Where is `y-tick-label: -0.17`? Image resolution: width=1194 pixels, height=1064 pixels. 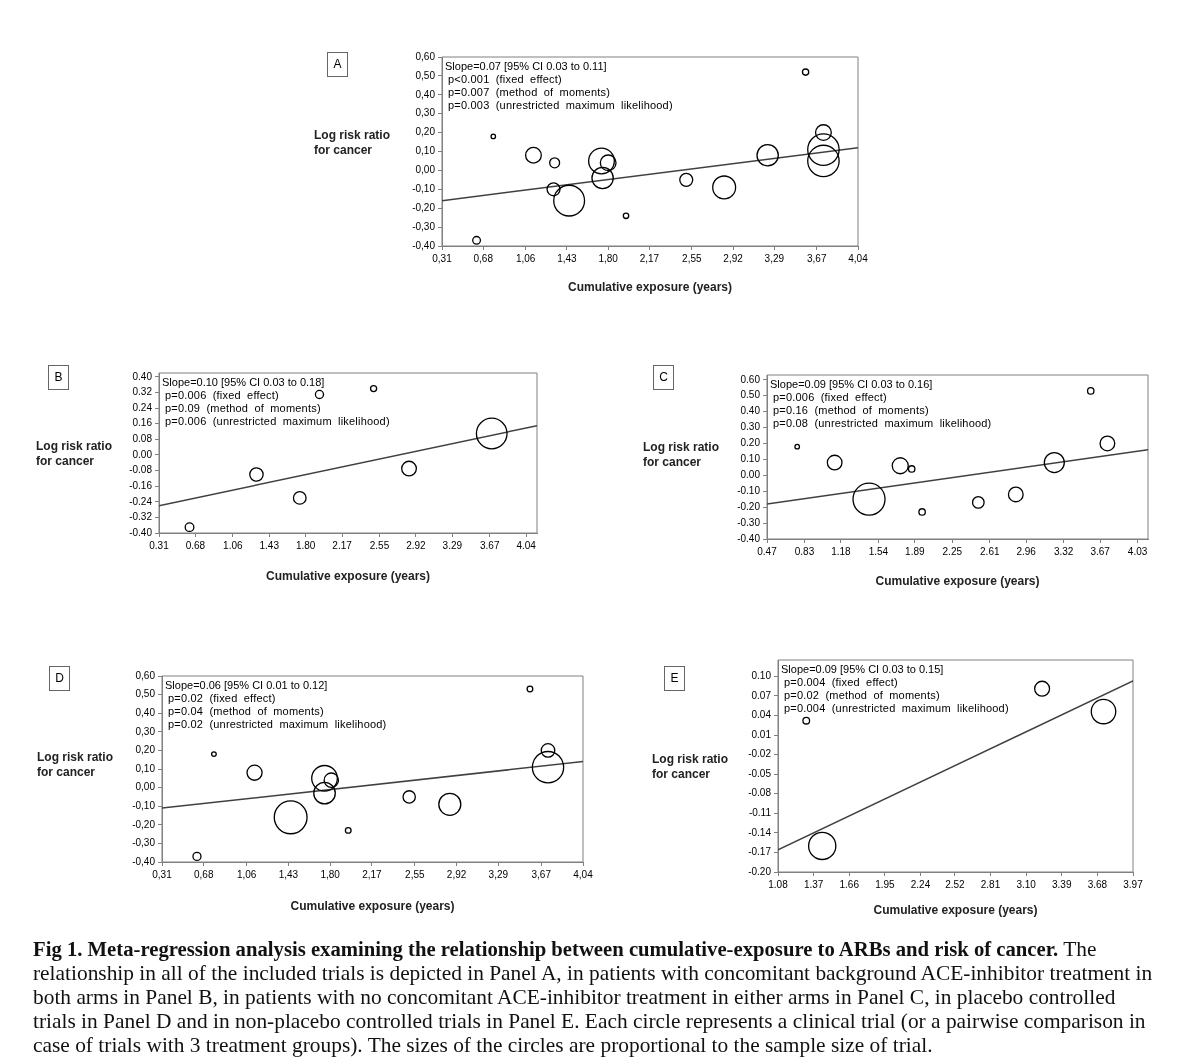 y-tick-label: -0.17 is located at coordinates (760, 852).